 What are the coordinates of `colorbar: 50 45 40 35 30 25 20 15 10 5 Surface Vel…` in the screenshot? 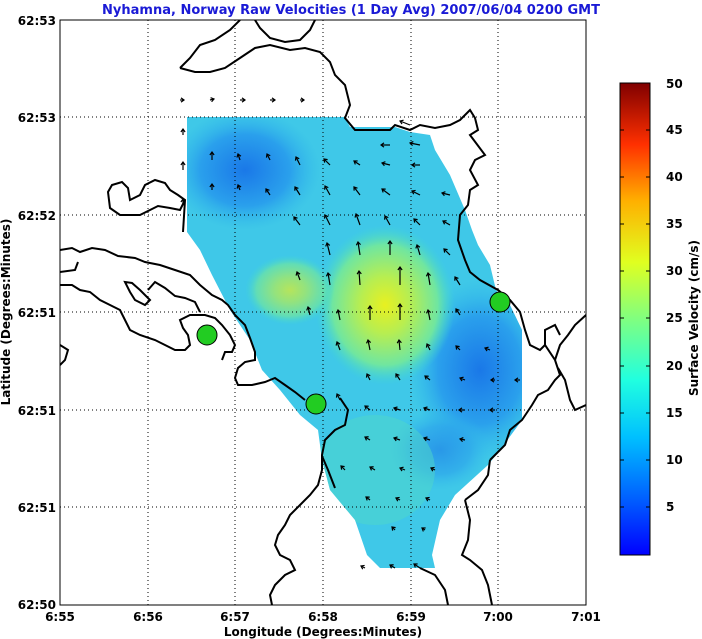 It's located at (660, 316).